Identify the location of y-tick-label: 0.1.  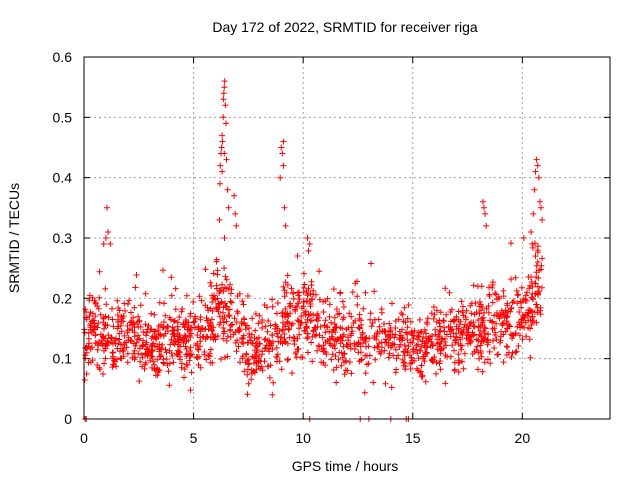
(63, 359).